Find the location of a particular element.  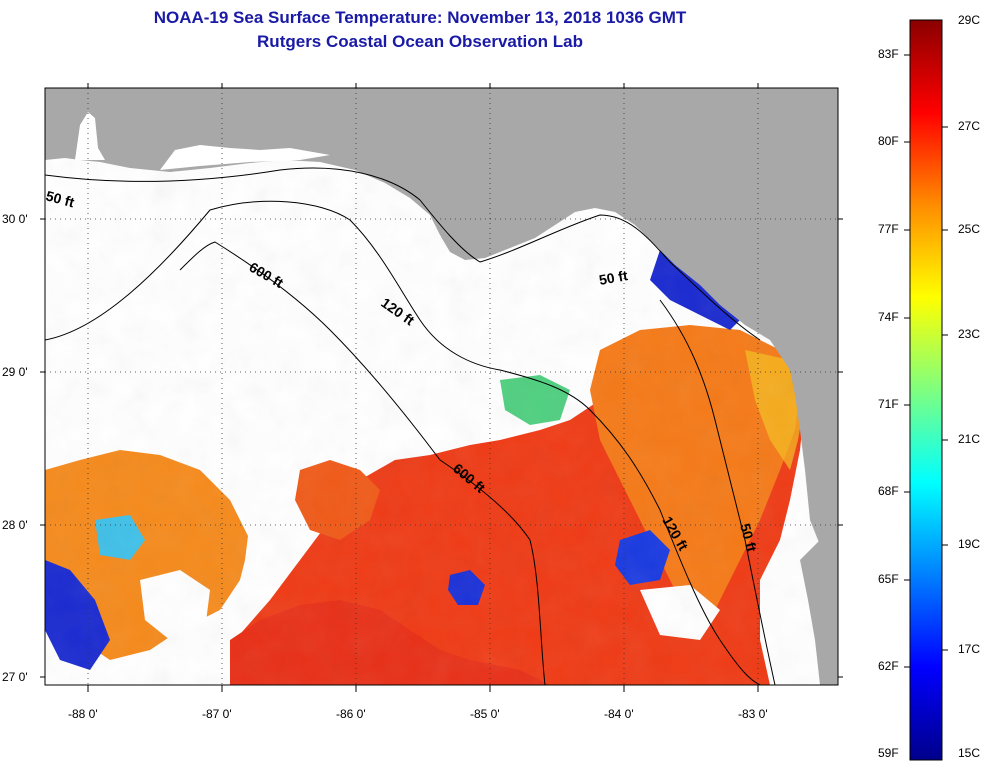

cb-f-label: 65F is located at coordinates (888, 579).